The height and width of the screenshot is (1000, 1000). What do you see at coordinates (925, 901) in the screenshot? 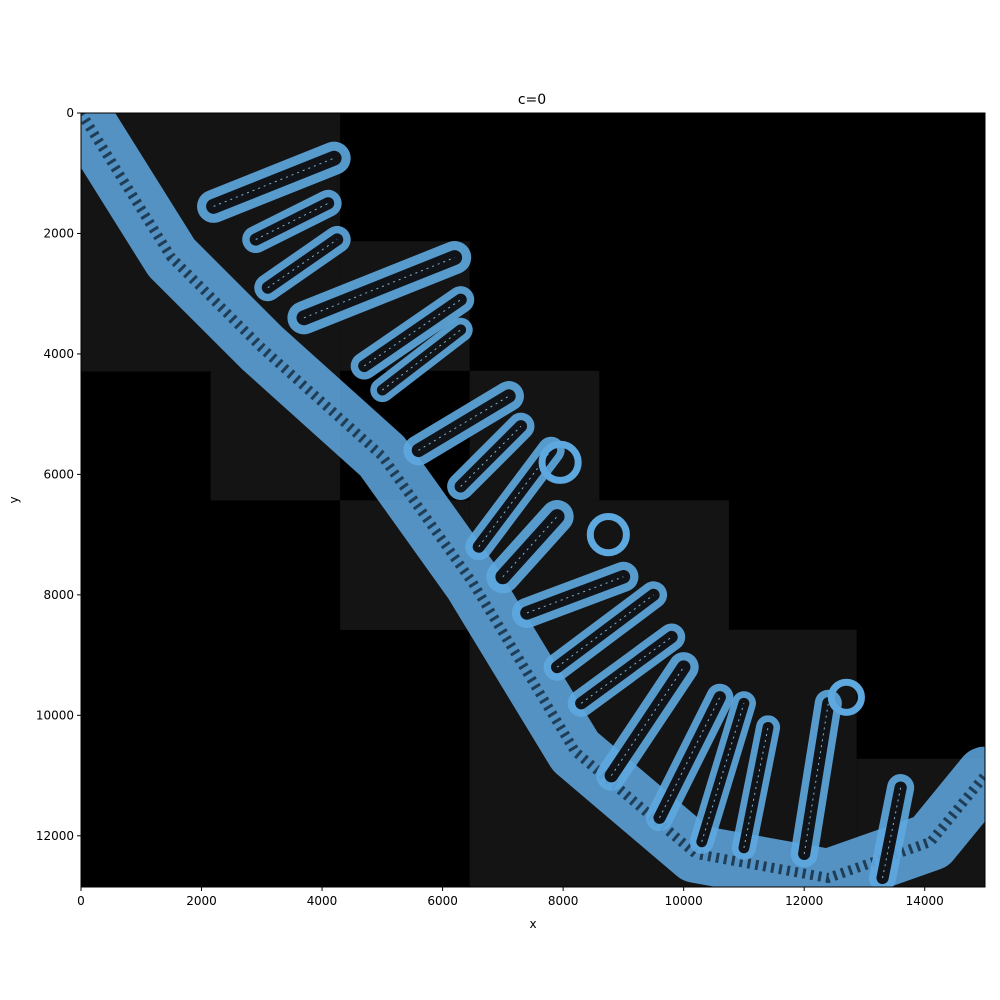
I see `x-tick-label: 14000` at bounding box center [925, 901].